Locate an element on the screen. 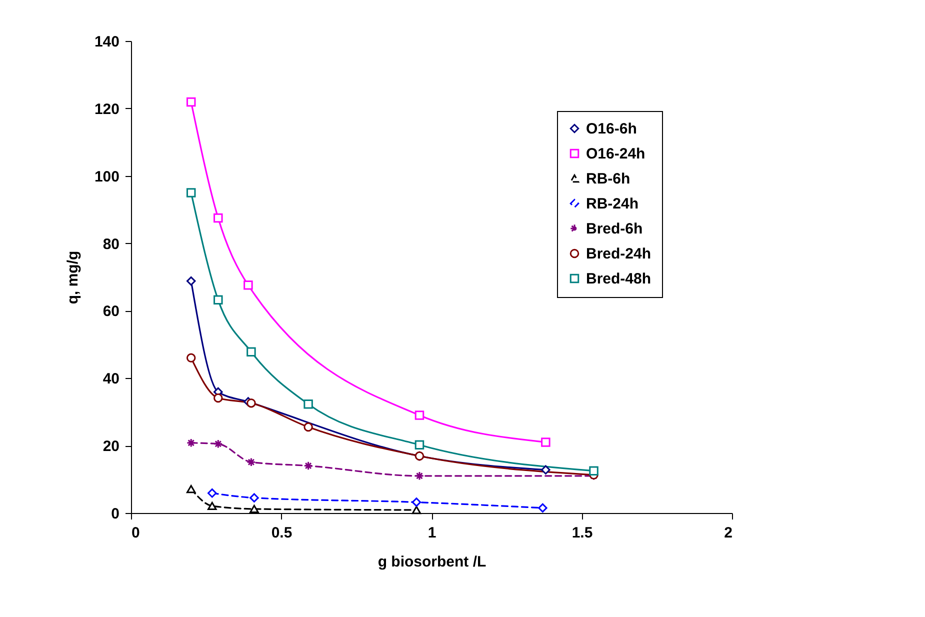  legend-label: O16-6h is located at coordinates (611, 129).